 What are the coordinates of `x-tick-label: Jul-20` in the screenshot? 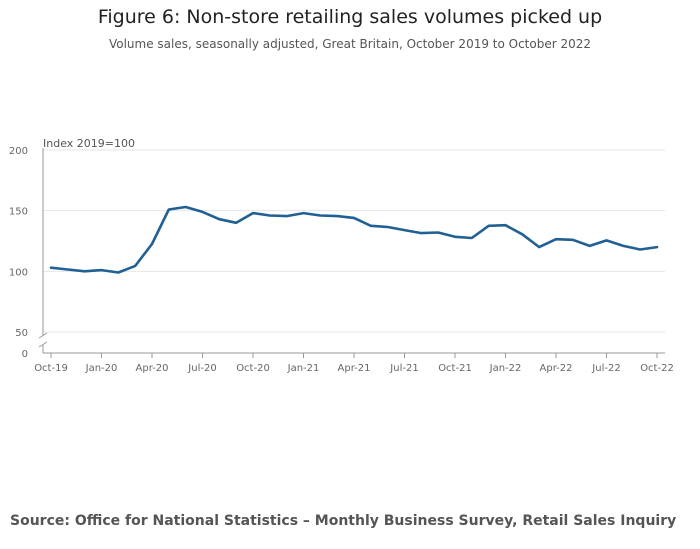 It's located at (201, 368).